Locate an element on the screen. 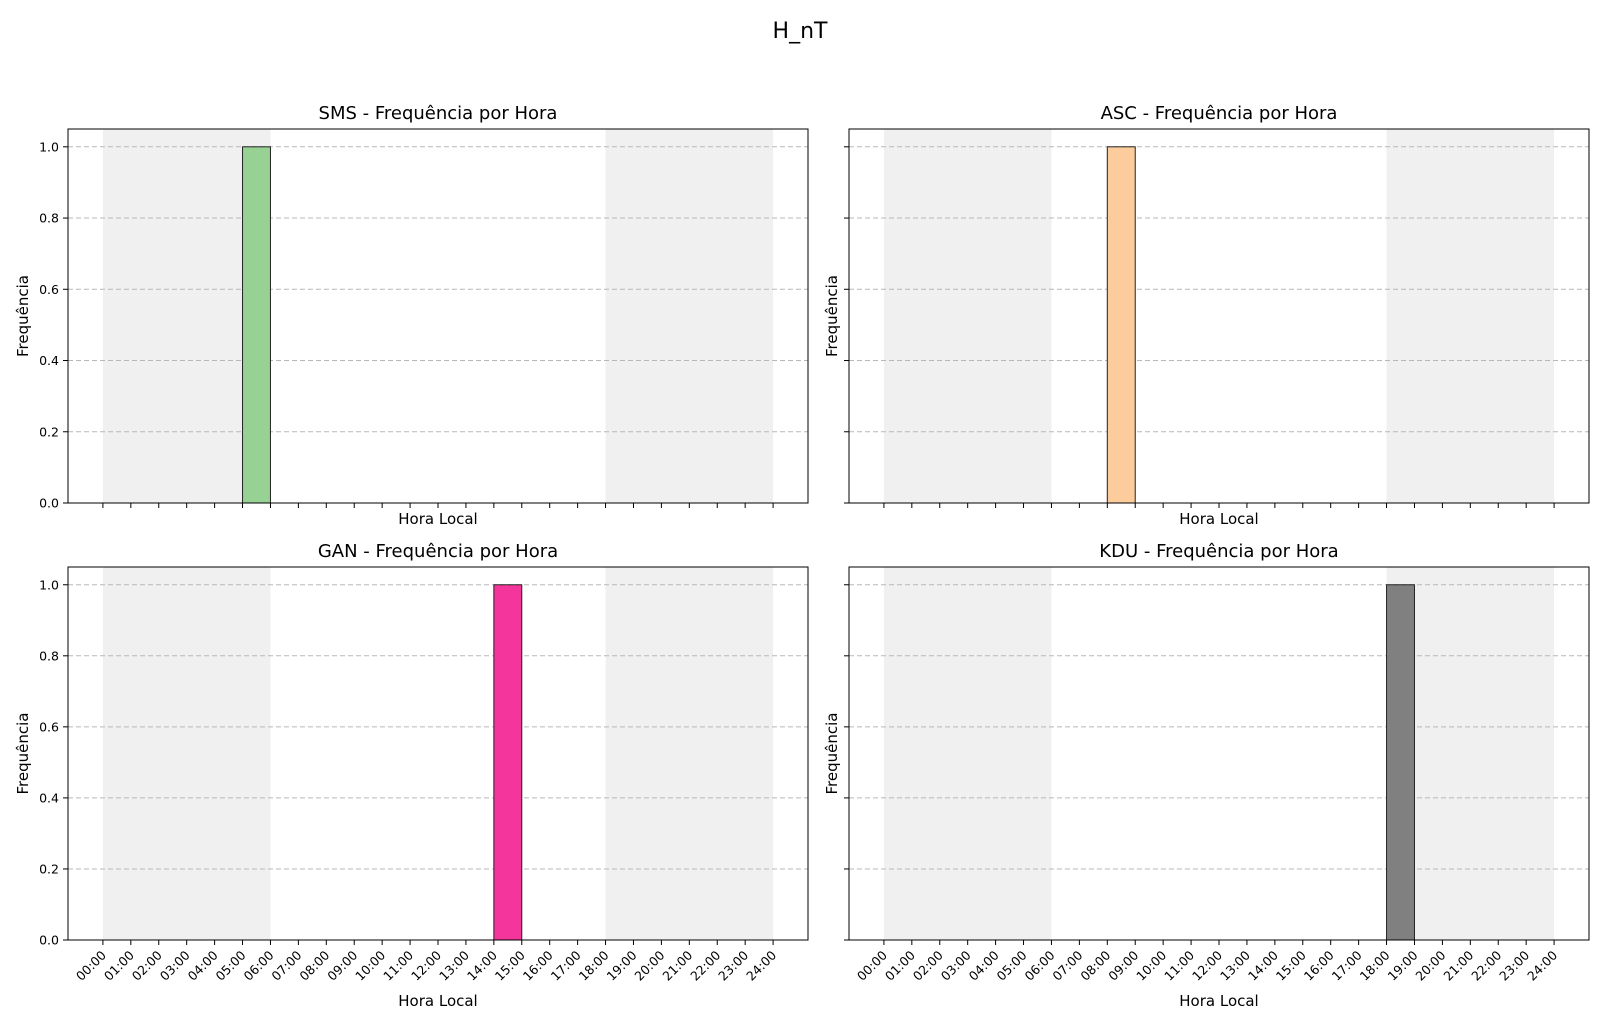 This screenshot has height=1021, width=1600. panel-title: SMS - Frequência por Hora is located at coordinates (438, 113).